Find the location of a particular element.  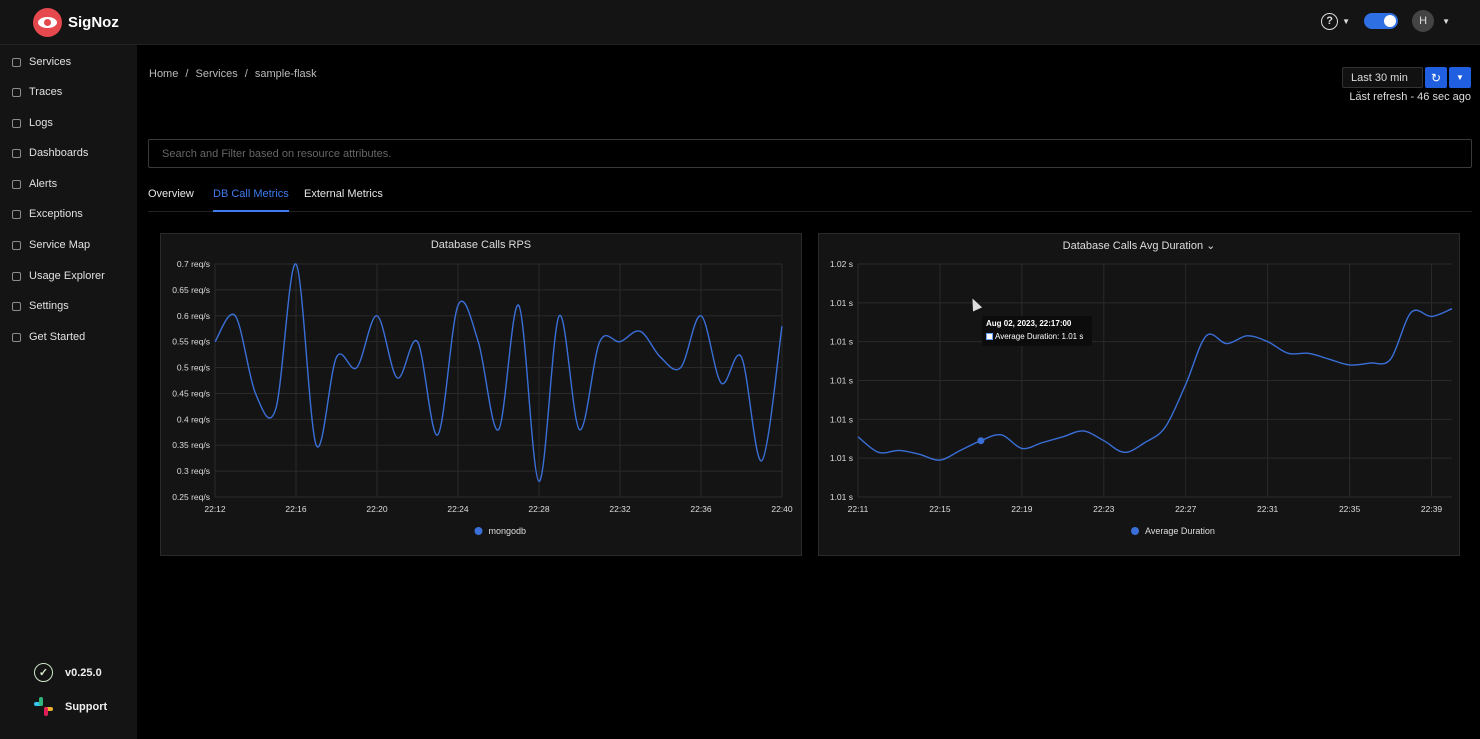

version-indicator: ✓ v0.25.0 is located at coordinates (68, 672).